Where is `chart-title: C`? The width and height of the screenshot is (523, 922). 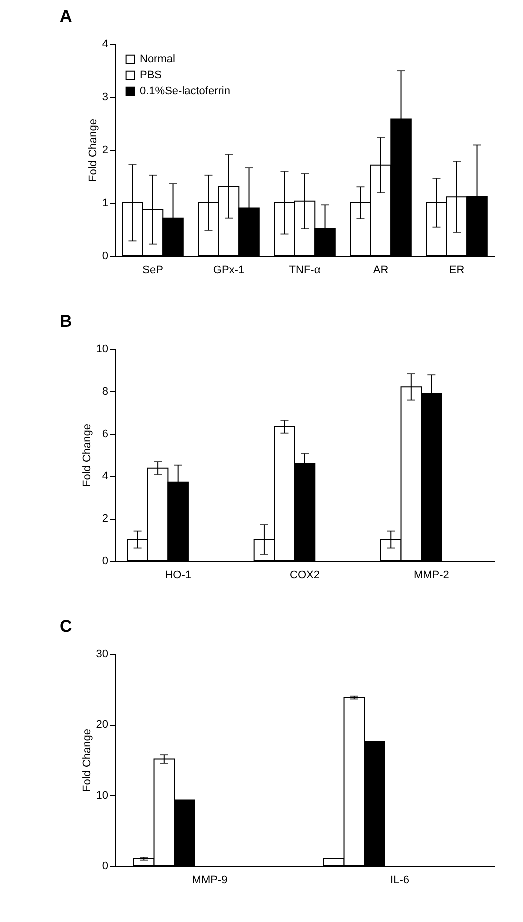
chart-title: C is located at coordinates (66, 626).